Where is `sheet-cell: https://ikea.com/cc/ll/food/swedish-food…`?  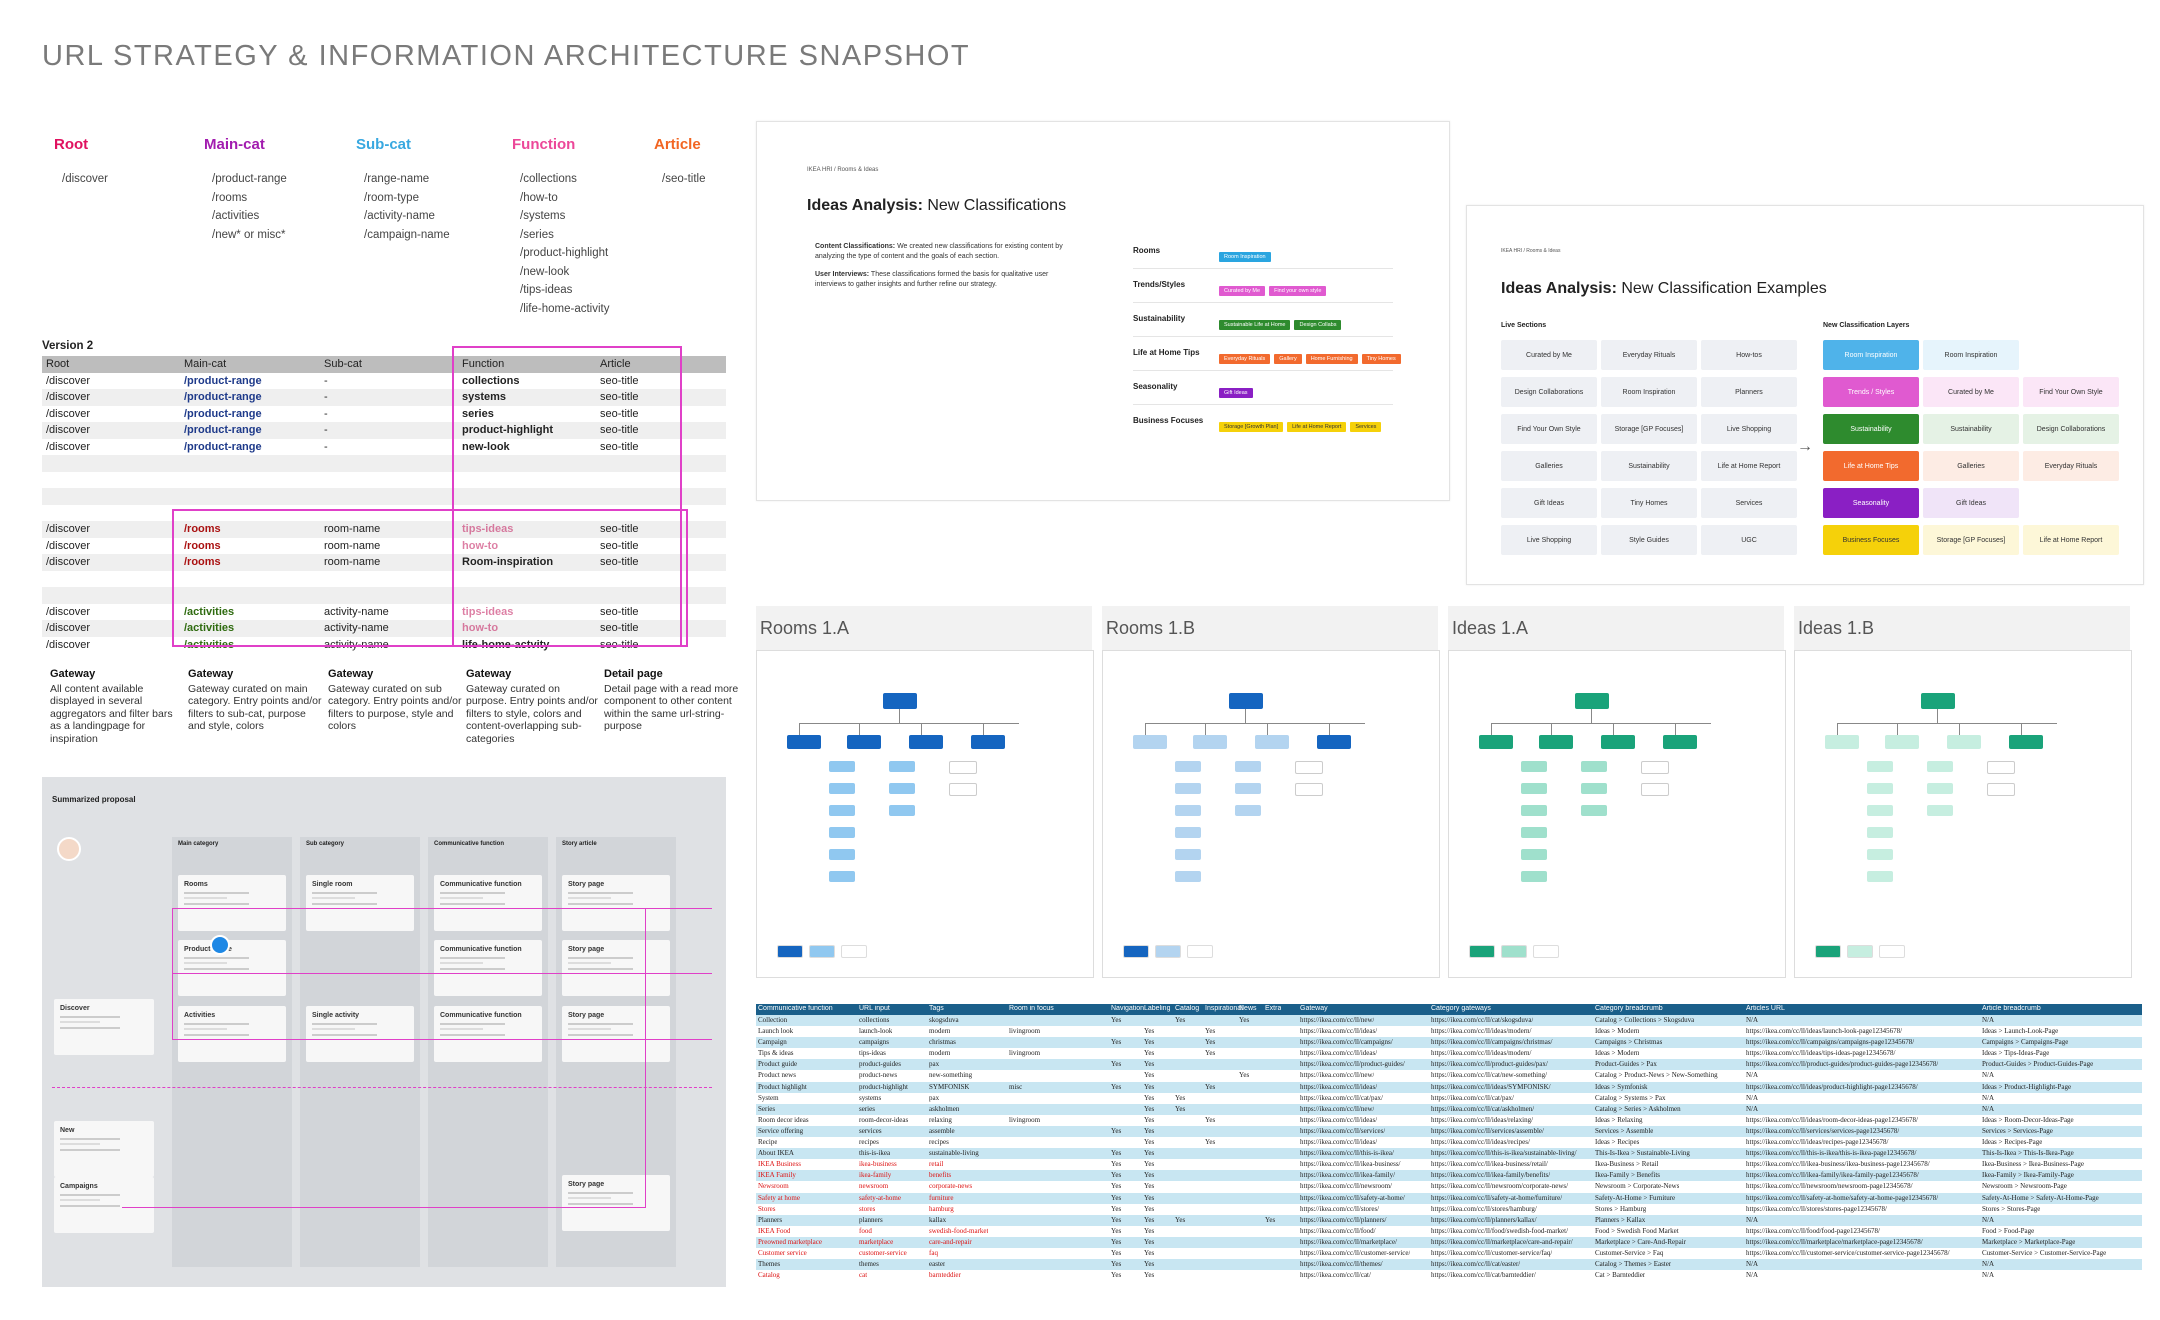 sheet-cell: https://ikea.com/cc/ll/food/swedish-food… is located at coordinates (1500, 1230).